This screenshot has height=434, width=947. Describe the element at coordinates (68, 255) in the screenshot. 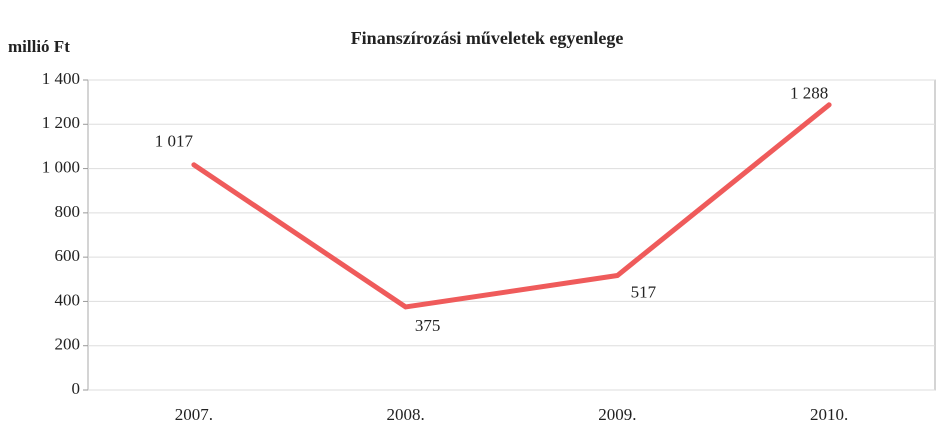

I see `y-tick-label: 600` at that location.